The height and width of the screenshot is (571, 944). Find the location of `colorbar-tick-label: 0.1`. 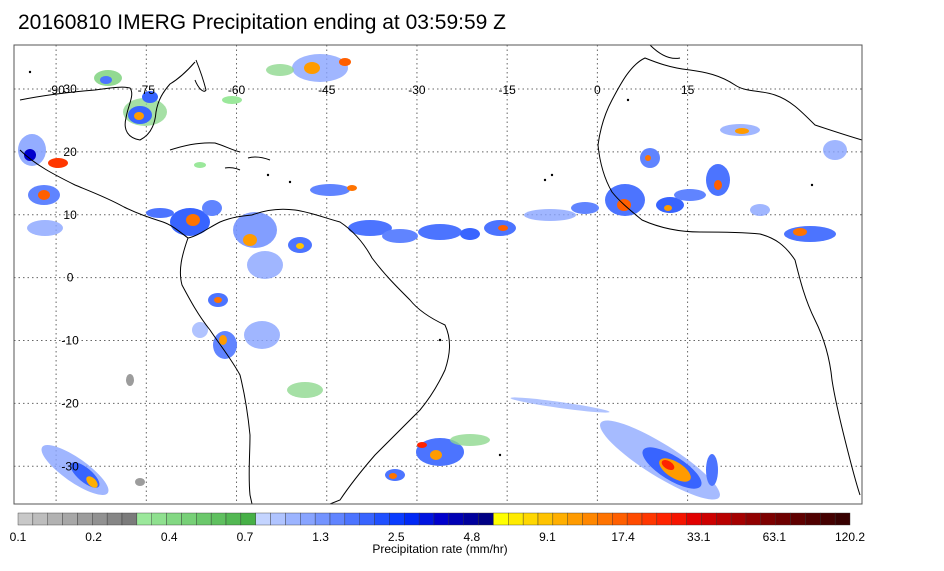

colorbar-tick-label: 0.1 is located at coordinates (18, 537).